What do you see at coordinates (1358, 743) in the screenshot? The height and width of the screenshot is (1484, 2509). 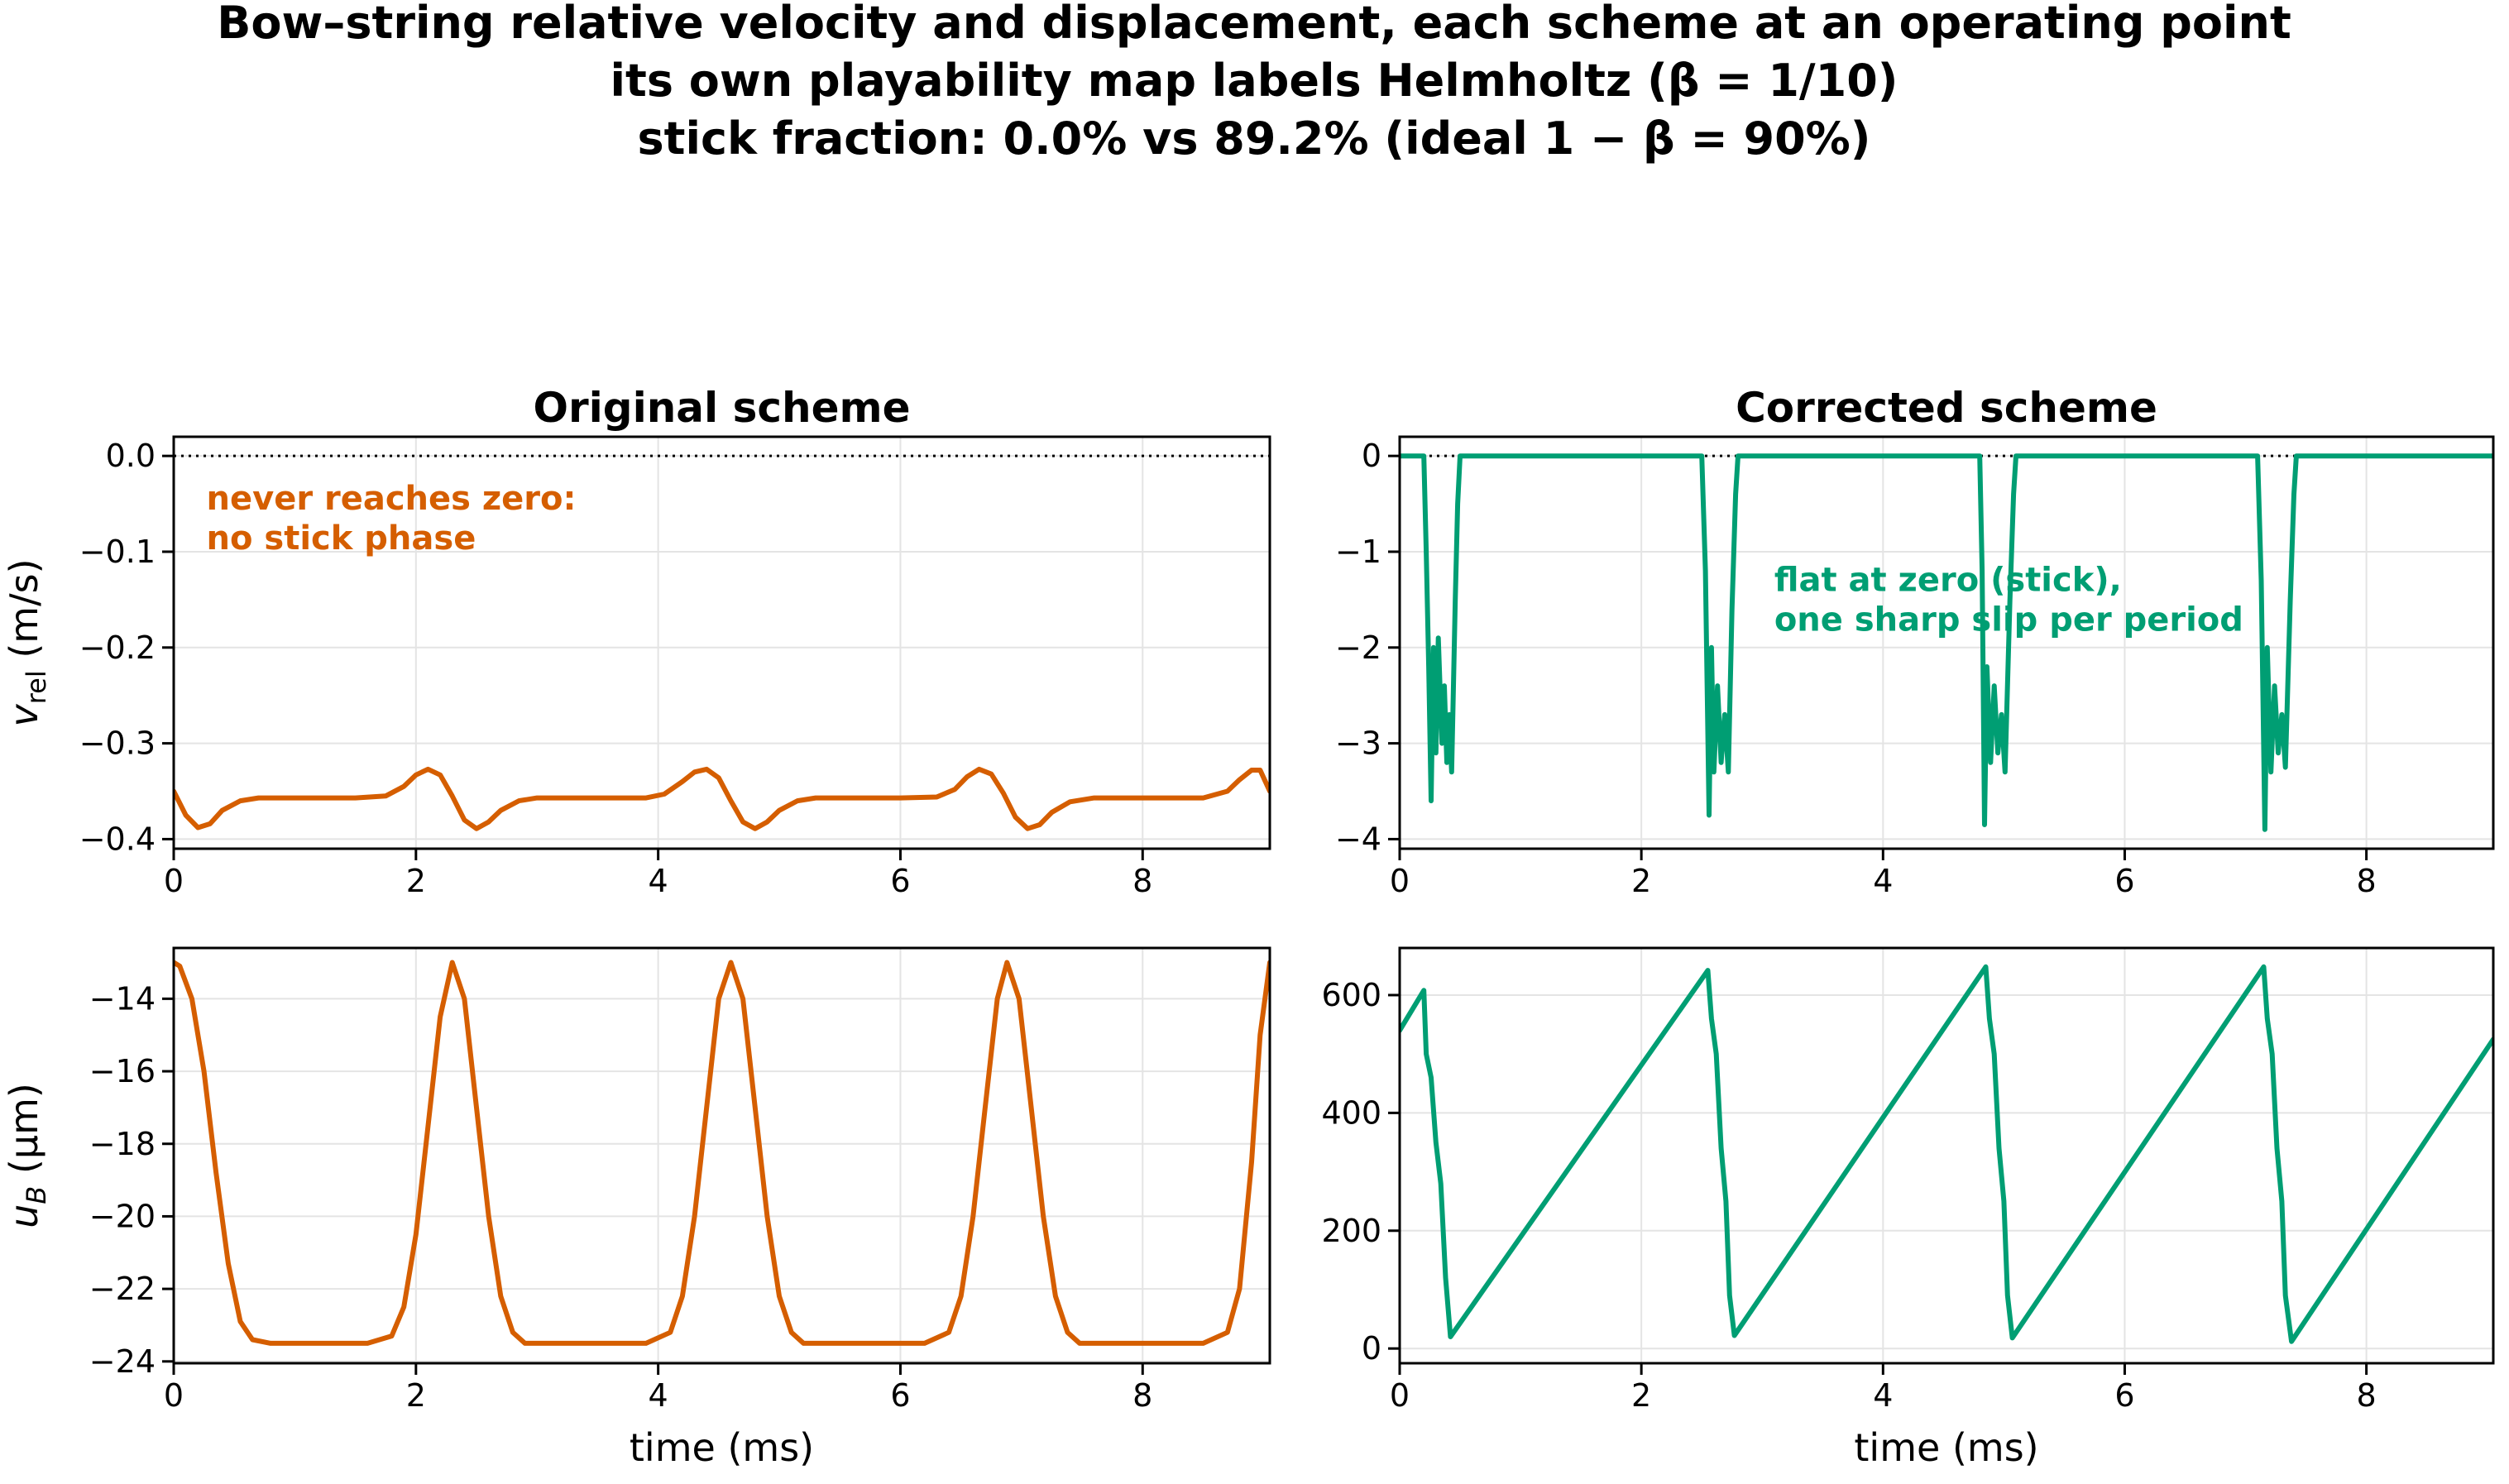 I see `y-tick-label: −3` at bounding box center [1358, 743].